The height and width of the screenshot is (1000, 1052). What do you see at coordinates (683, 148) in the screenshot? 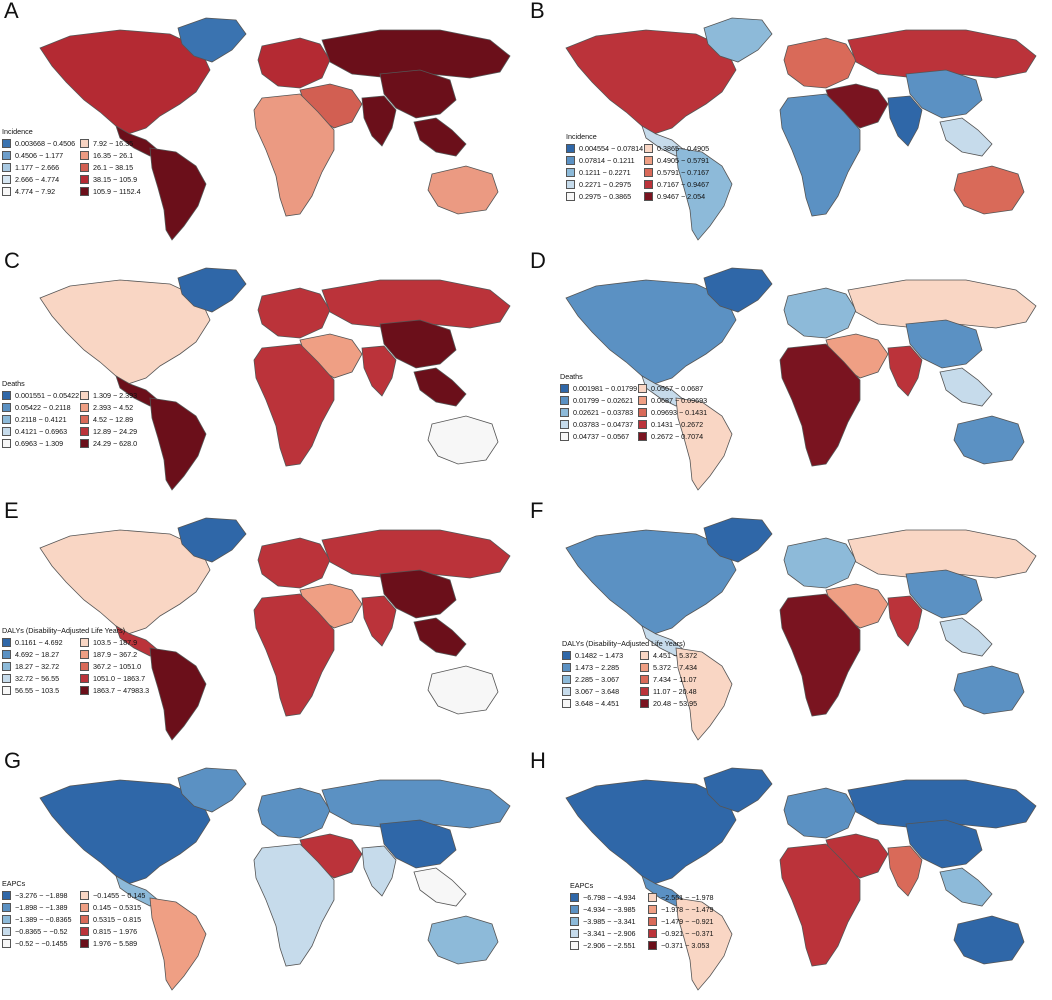
I see `legend-label: 0.3865 − 0.4905` at bounding box center [683, 148].